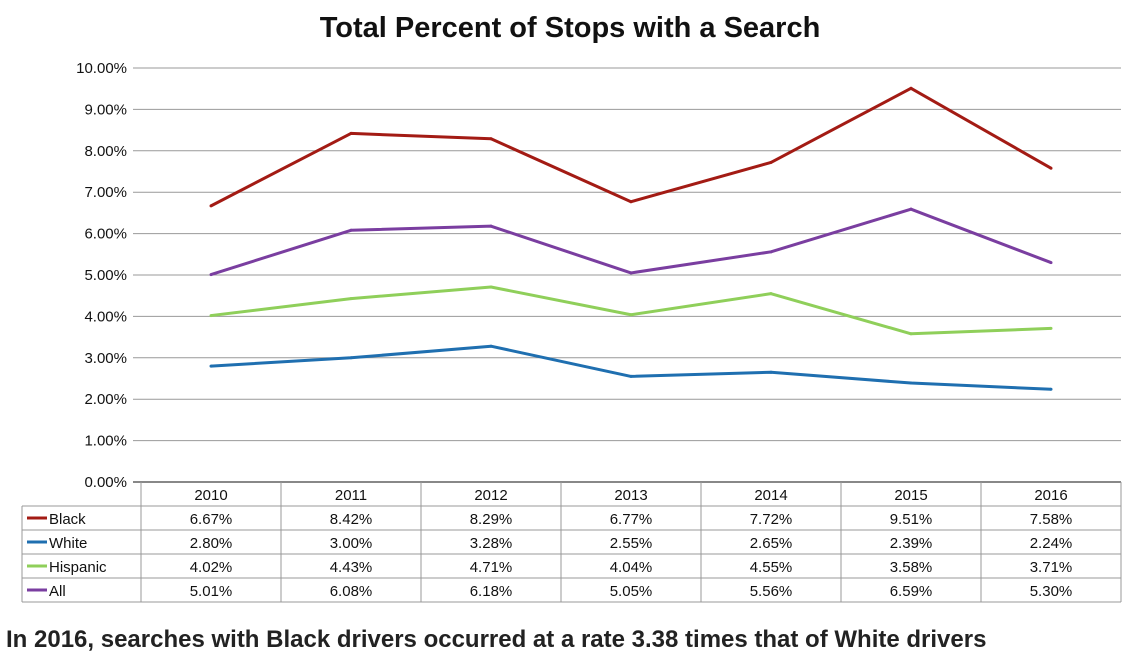 The image size is (1140, 654). Describe the element at coordinates (105, 275) in the screenshot. I see `y-tick-label: 5.00%` at that location.